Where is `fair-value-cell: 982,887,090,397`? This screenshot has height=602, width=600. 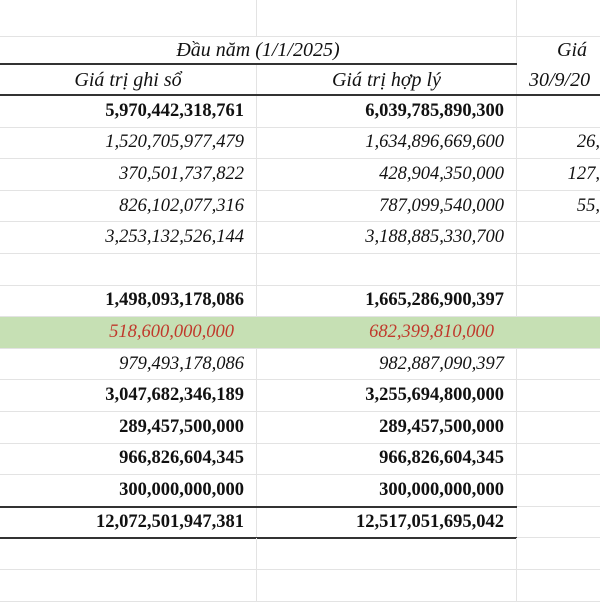
fair-value-cell: 982,887,090,397 is located at coordinates (387, 364).